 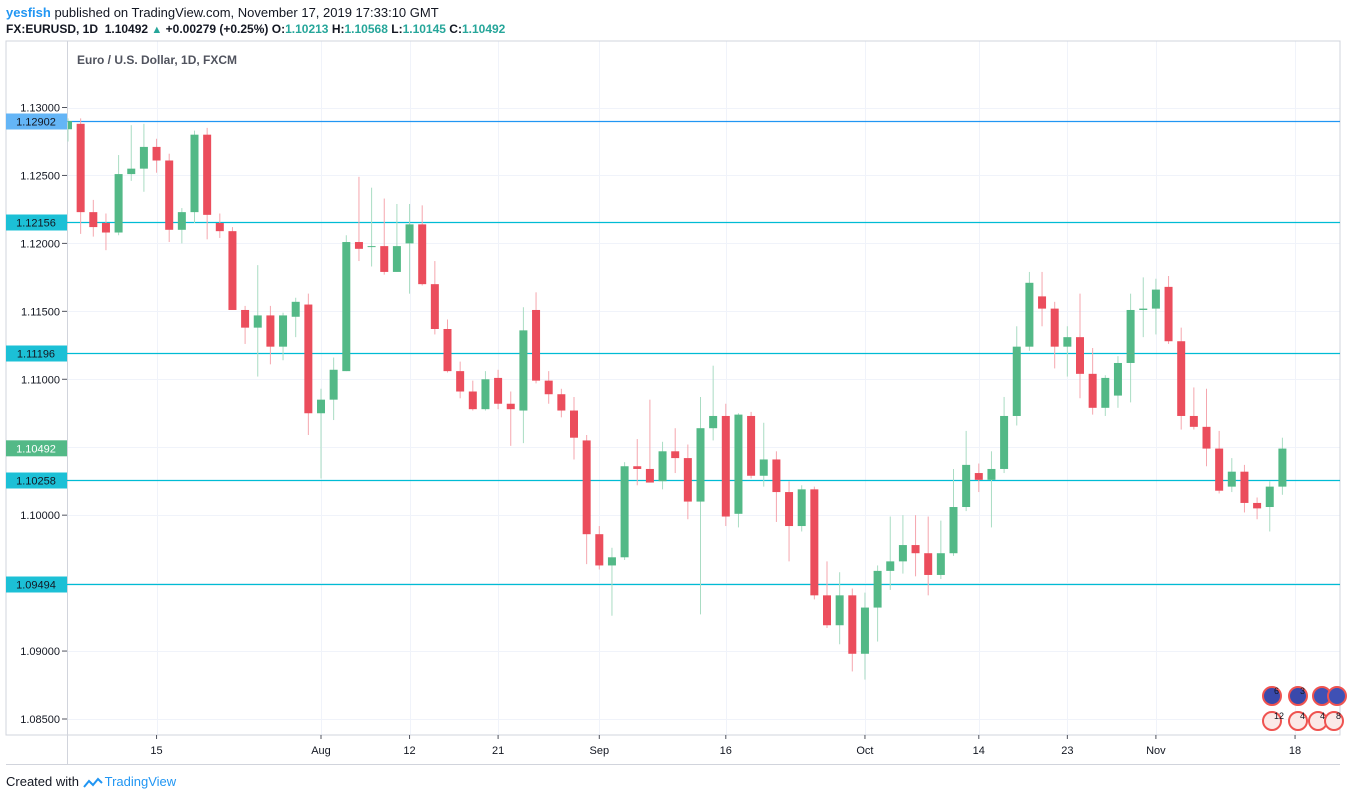 I want to click on tradingview-logo-icon, so click(x=92, y=782).